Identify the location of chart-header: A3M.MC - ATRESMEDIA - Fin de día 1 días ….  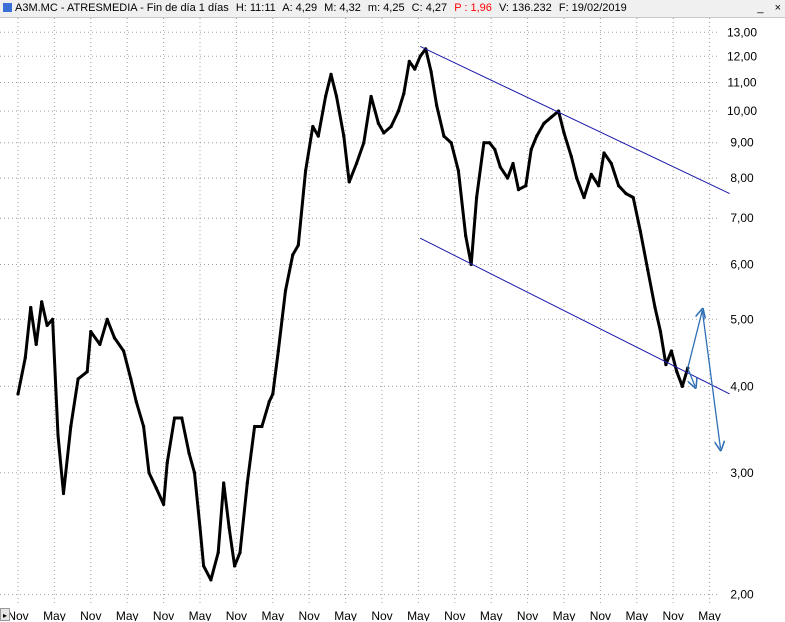
(392, 9).